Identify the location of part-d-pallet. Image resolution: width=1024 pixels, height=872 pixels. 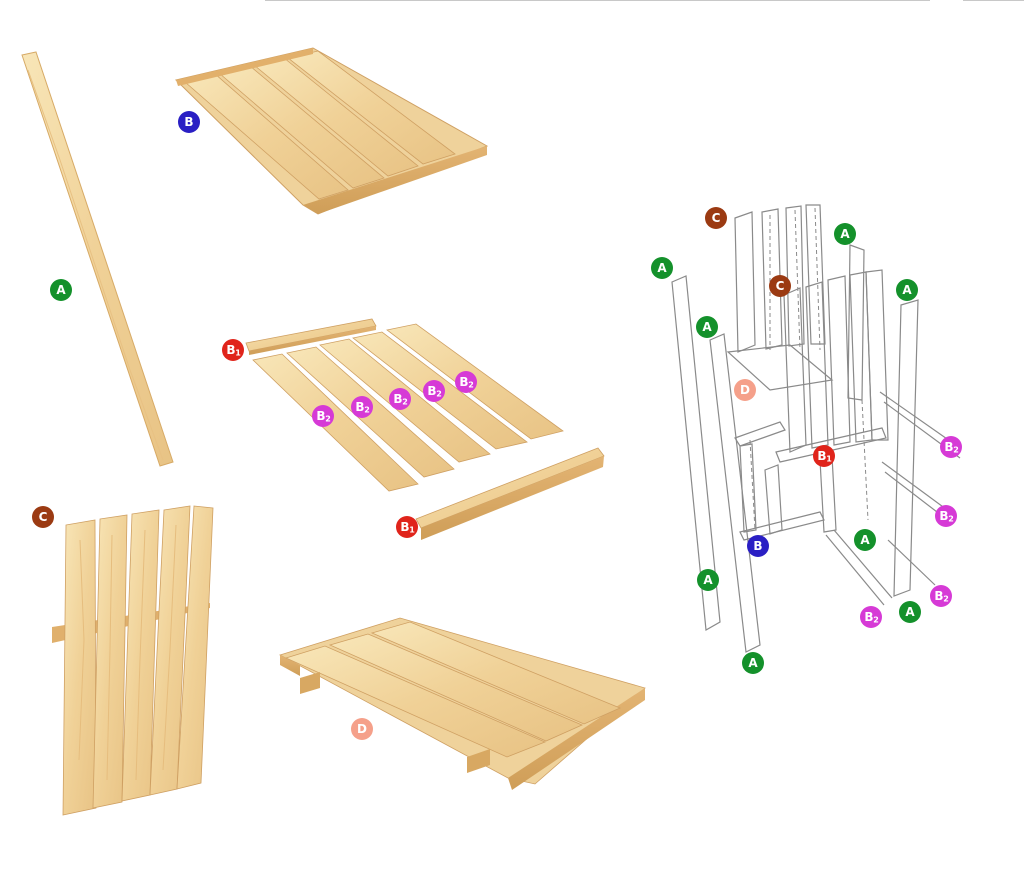
(462, 703).